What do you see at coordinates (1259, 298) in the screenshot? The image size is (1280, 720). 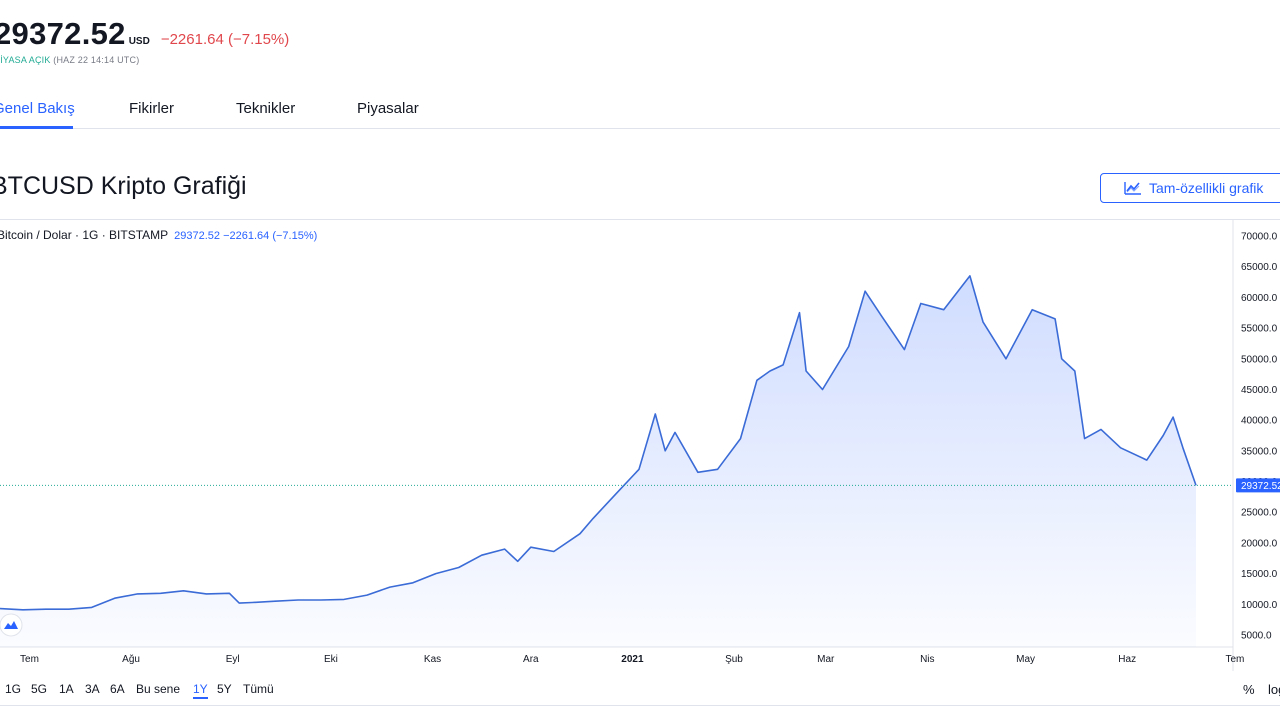 I see `y-tick-label: 60000.0` at bounding box center [1259, 298].